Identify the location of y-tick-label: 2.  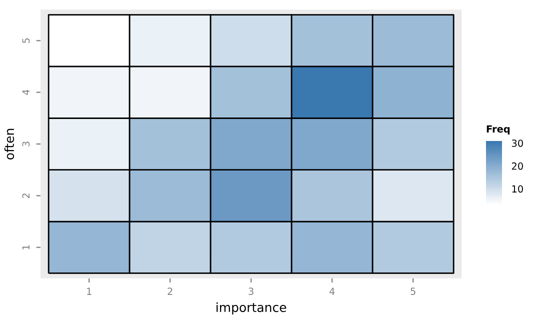
(26, 196).